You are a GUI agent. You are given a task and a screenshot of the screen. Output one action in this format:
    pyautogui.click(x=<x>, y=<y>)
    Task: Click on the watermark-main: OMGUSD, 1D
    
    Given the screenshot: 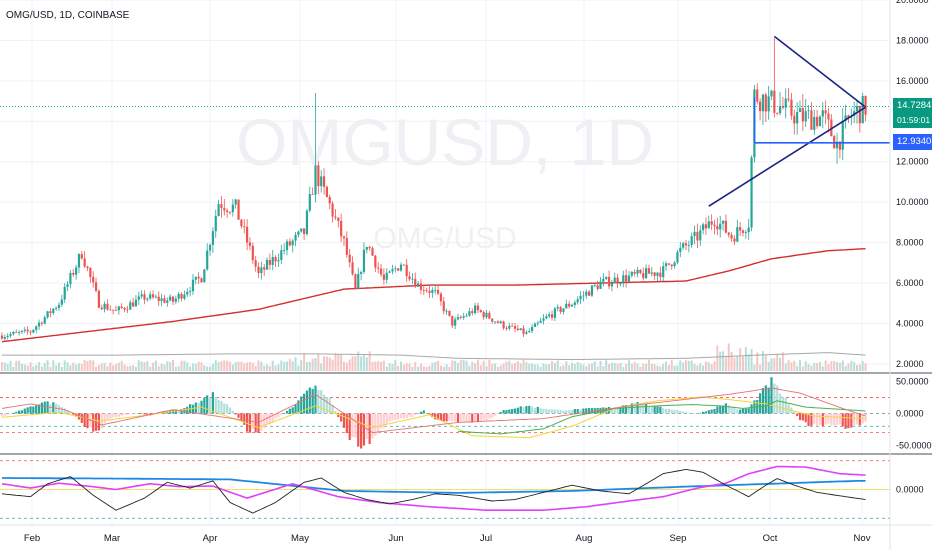 What is the action you would take?
    pyautogui.click(x=445, y=142)
    